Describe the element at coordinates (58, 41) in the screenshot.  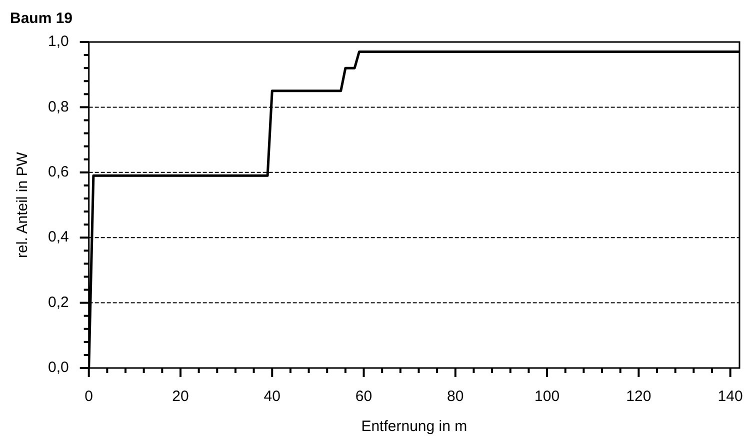
I see `y-tick-label: 1,0` at that location.